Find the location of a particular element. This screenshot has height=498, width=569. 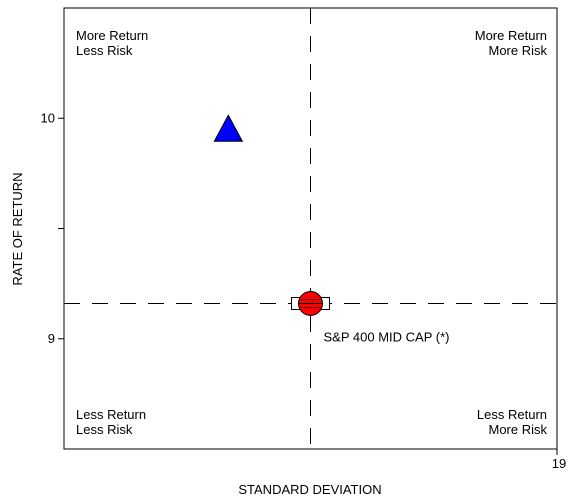

quadrant-label-bottom-left: Less Risk is located at coordinates (104, 429).